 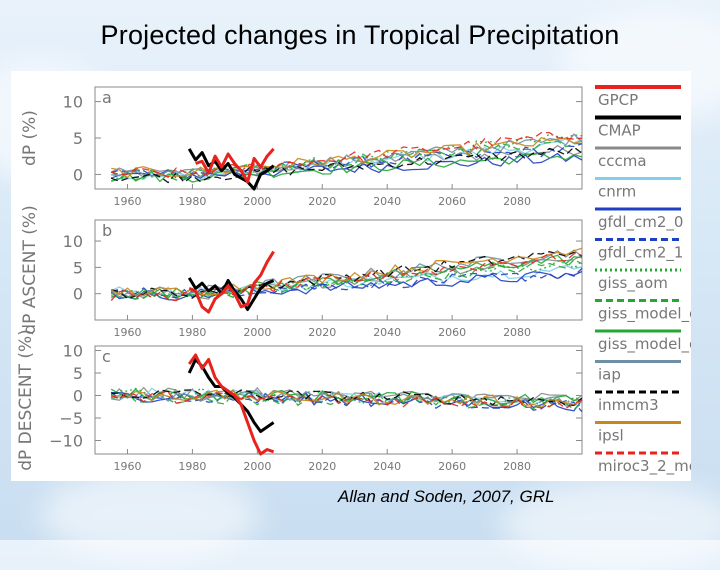 I want to click on model-line-cnrm, so click(x=347, y=396).